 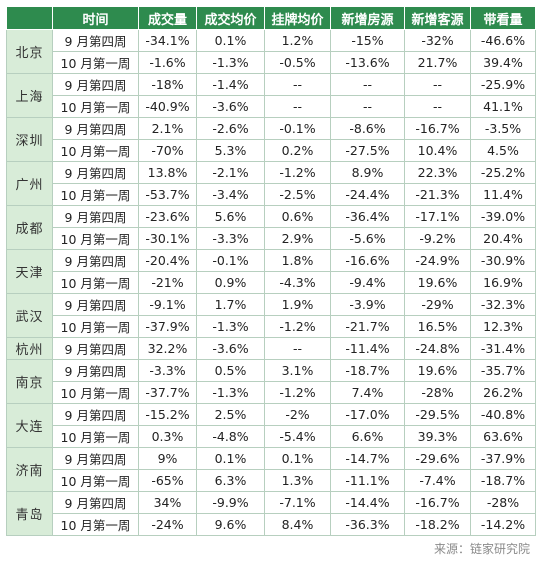 I want to click on value-cell: -18.7%, so click(x=367, y=370).